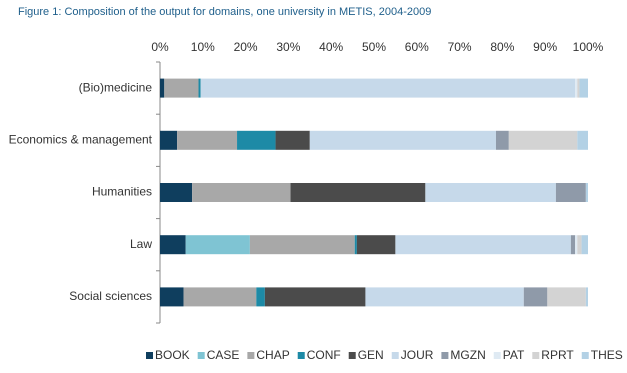 This screenshot has height=373, width=627. Describe the element at coordinates (288, 47) in the screenshot. I see `x-tick-label: 30%` at that location.